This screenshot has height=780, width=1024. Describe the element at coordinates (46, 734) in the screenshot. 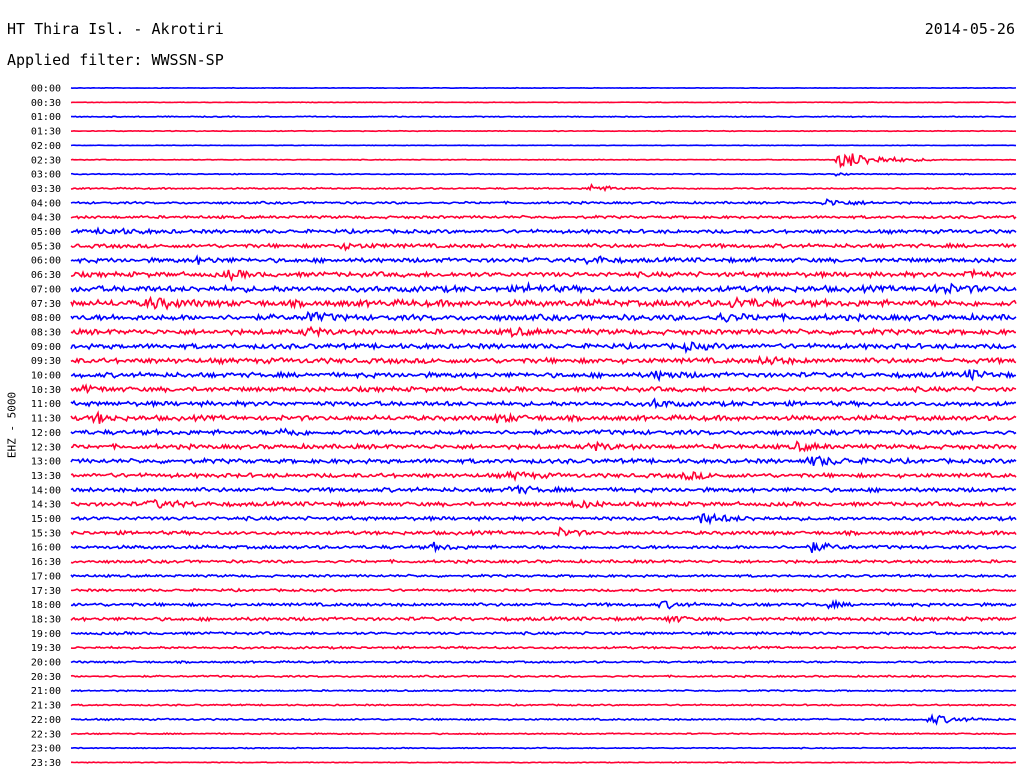

I see `row-time-label: 22:30` at that location.